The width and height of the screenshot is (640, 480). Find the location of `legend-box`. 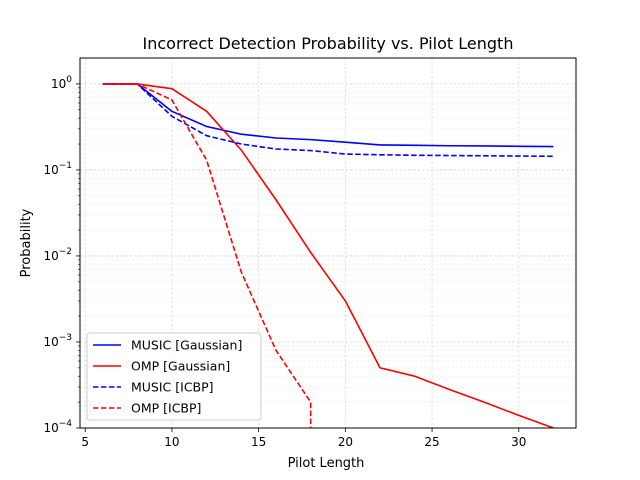

legend-box is located at coordinates (174, 376).